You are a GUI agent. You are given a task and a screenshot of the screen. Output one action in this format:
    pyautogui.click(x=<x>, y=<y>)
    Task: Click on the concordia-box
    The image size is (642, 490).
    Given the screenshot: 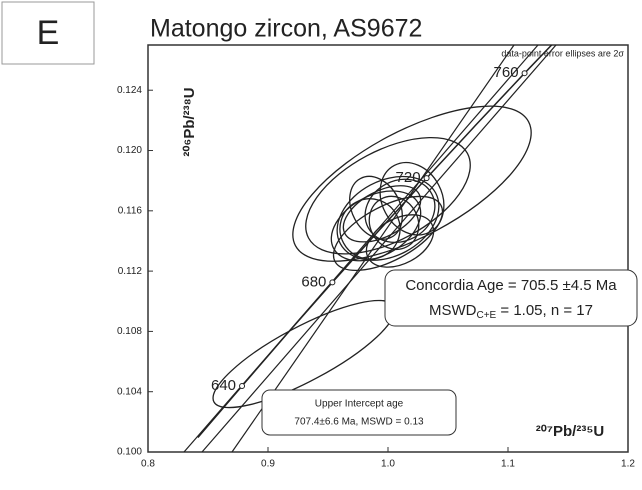 What is the action you would take?
    pyautogui.click(x=511, y=298)
    